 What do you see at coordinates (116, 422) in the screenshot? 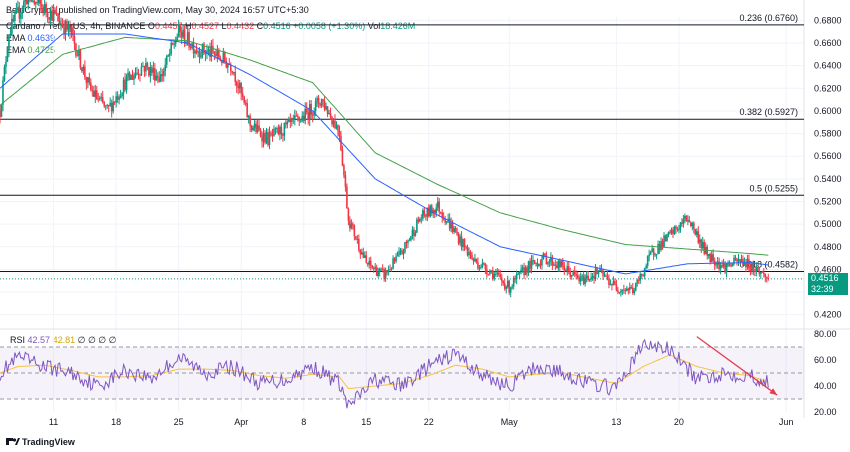
I see `time-tick-label-1: 18` at bounding box center [116, 422].